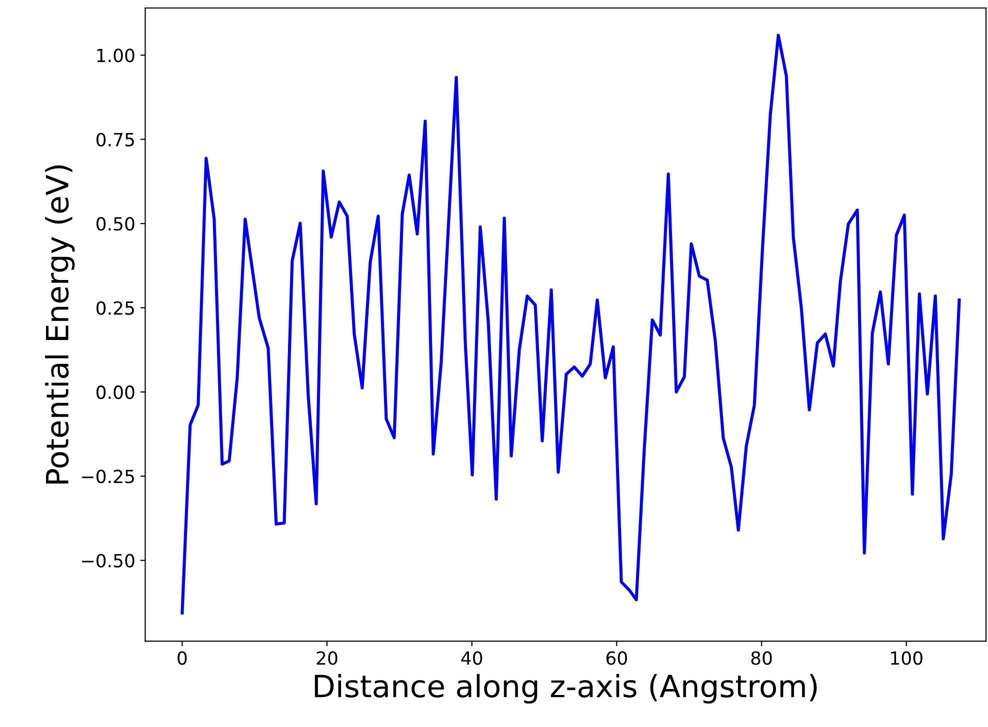 Image resolution: width=988 pixels, height=727 pixels. Describe the element at coordinates (761, 658) in the screenshot. I see `x-tick-label: 80` at that location.